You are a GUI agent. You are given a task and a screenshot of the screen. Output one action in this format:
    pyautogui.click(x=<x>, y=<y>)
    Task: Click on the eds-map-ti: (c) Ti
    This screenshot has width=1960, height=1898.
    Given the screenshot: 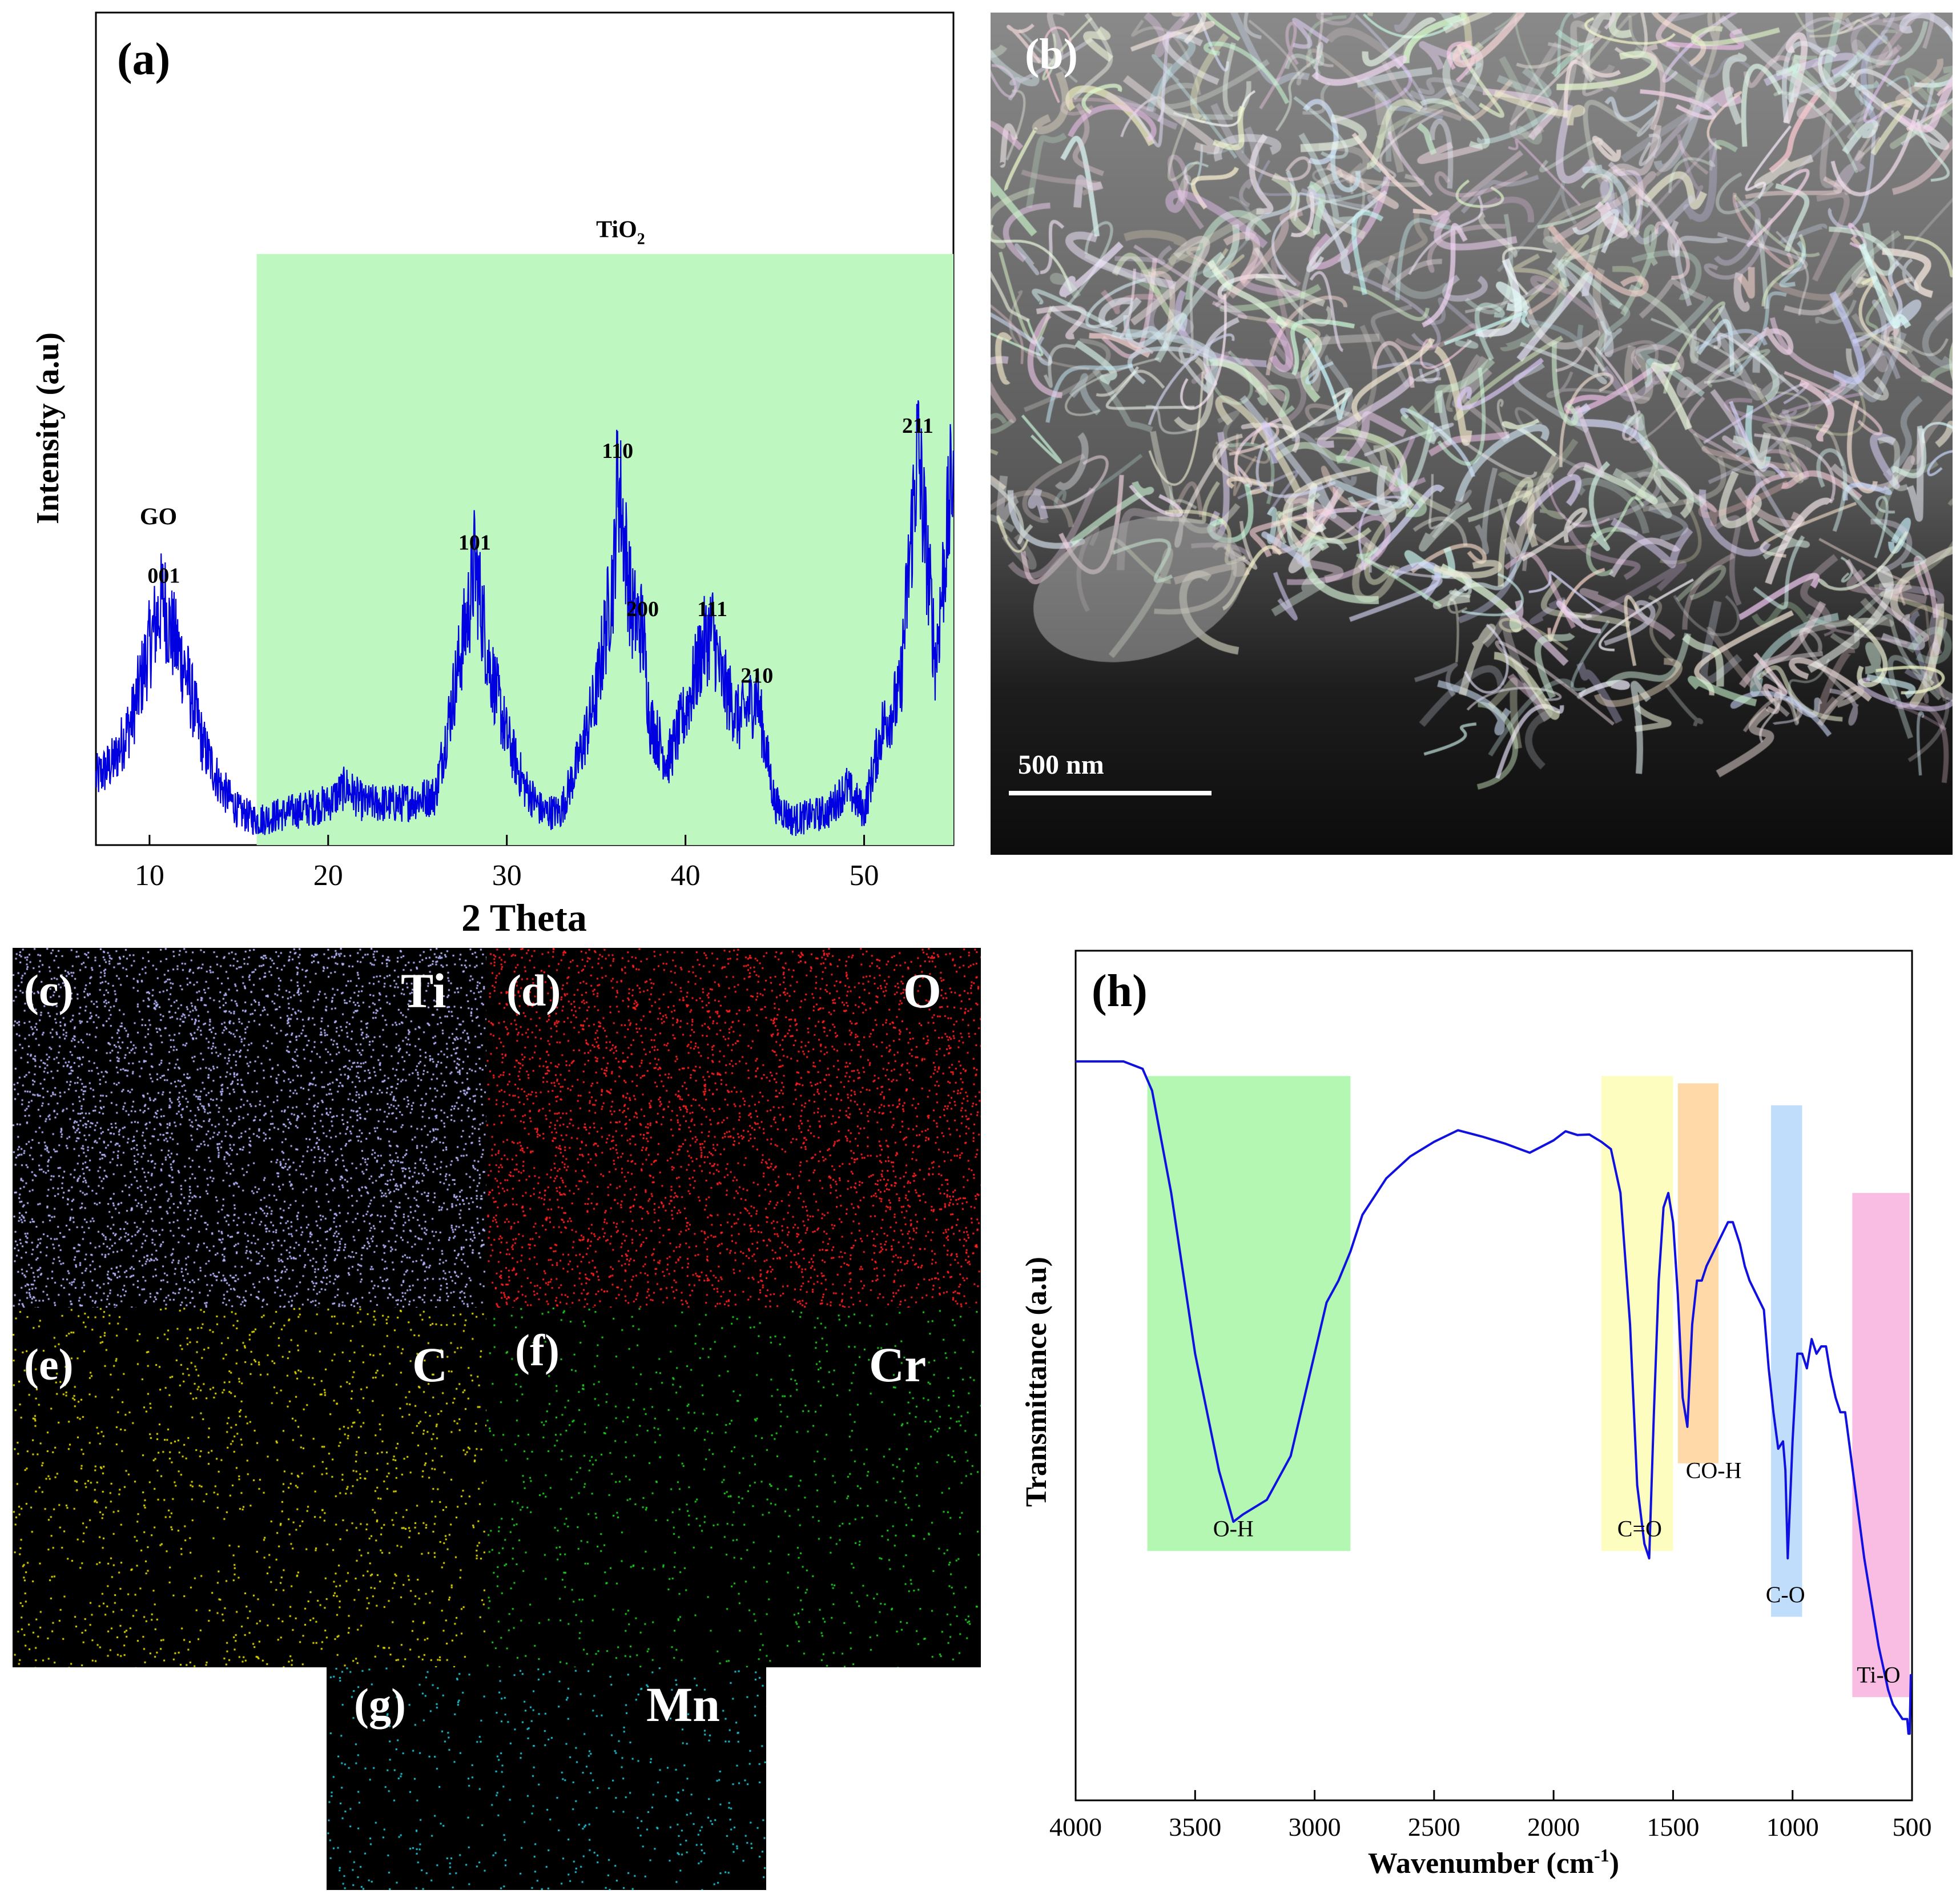 What is the action you would take?
    pyautogui.click(x=249, y=1128)
    